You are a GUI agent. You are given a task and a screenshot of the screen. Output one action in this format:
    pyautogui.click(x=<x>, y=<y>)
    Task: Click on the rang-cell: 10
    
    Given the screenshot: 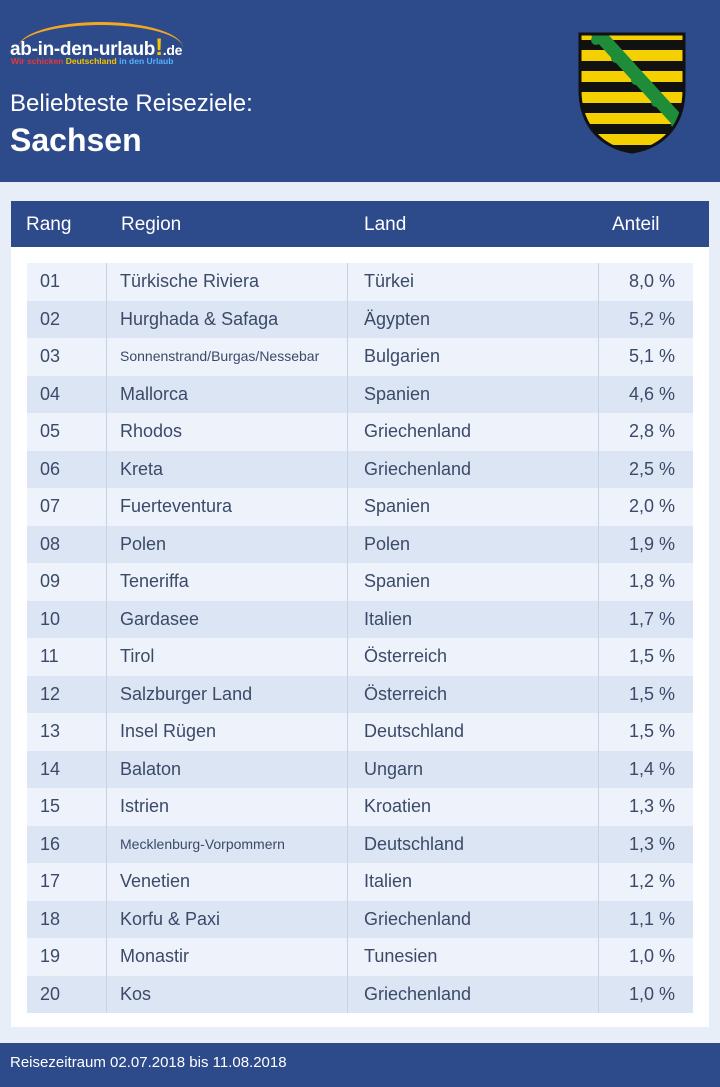 What is the action you would take?
    pyautogui.click(x=50, y=618)
    